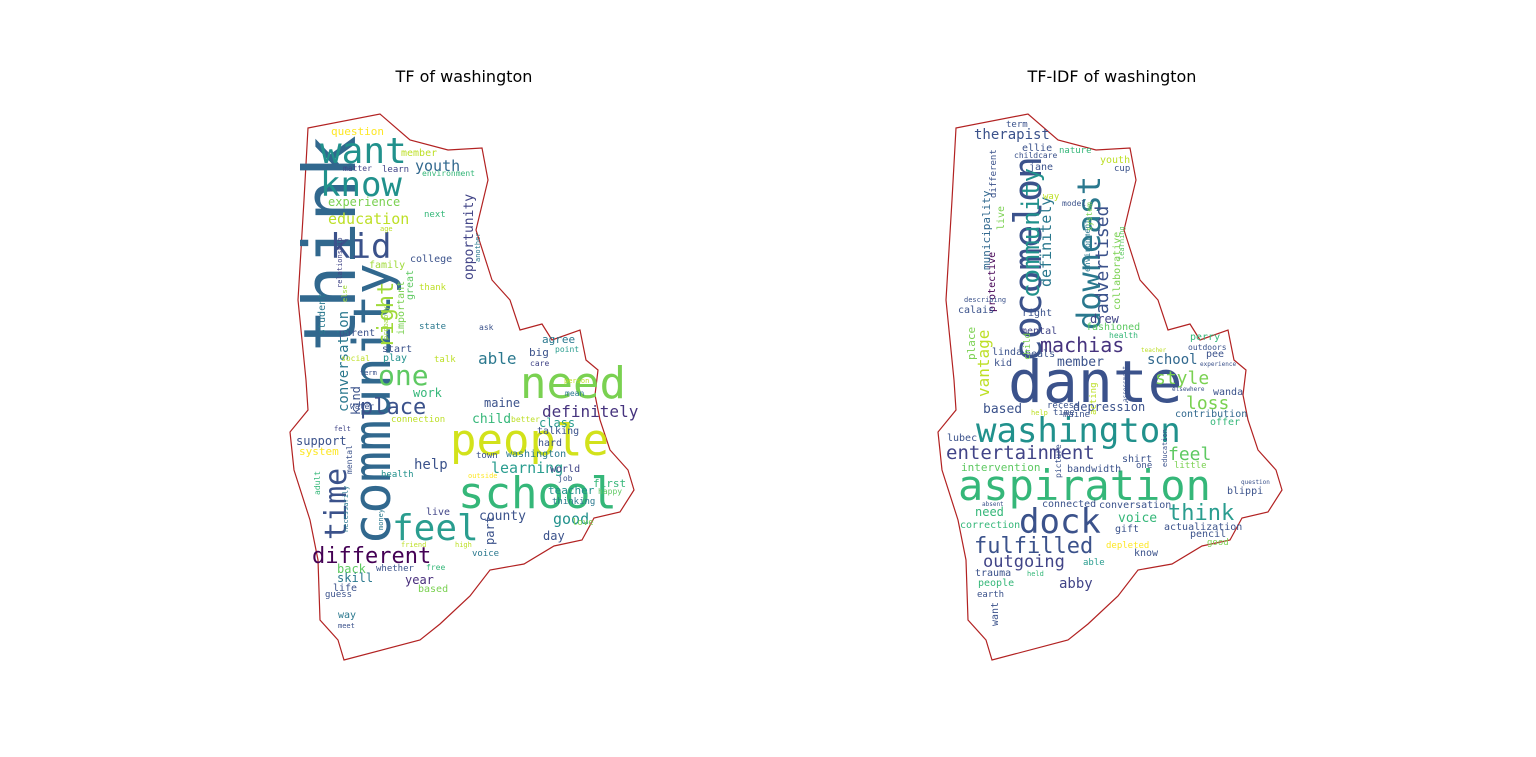  What do you see at coordinates (990, 525) in the screenshot?
I see `word-correction: correction` at bounding box center [990, 525].